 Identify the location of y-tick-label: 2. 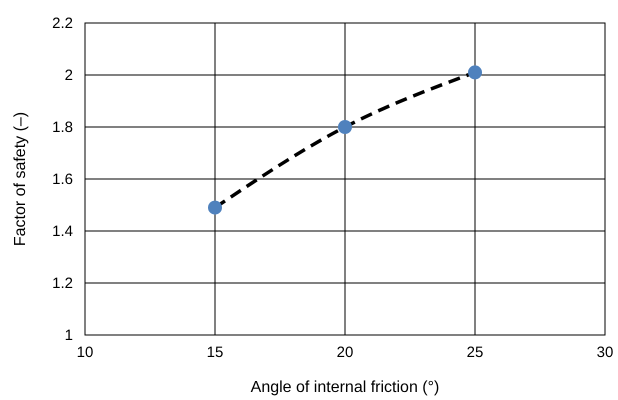
(68, 75).